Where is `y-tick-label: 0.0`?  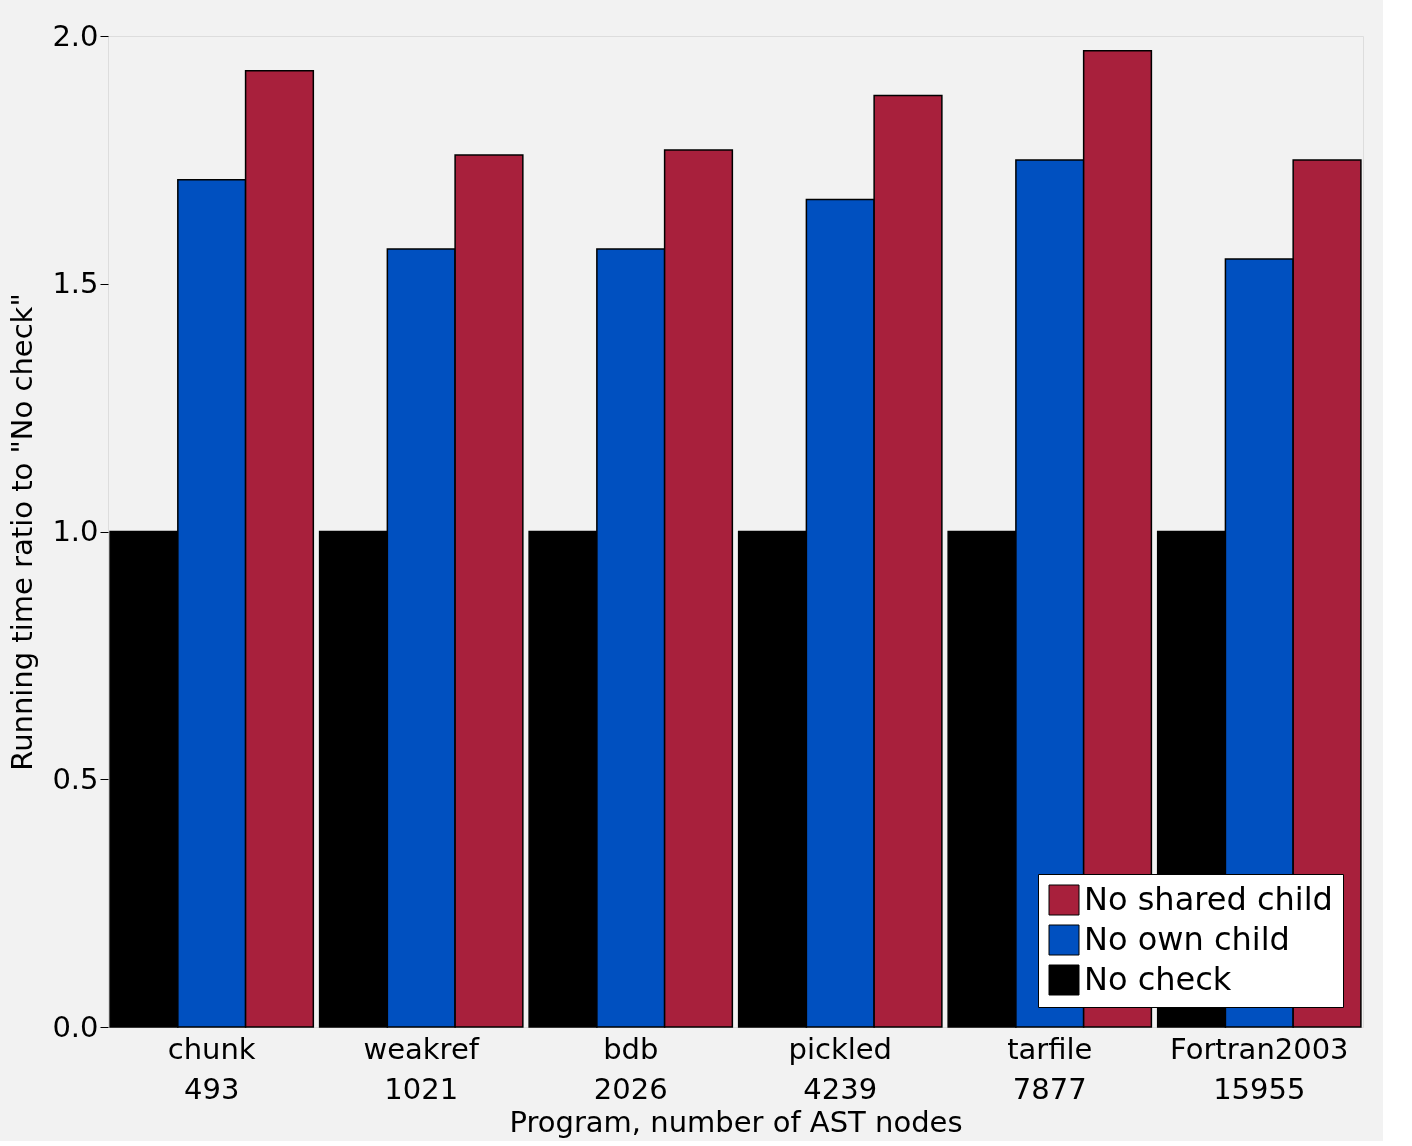 y-tick-label: 0.0 is located at coordinates (75, 1026).